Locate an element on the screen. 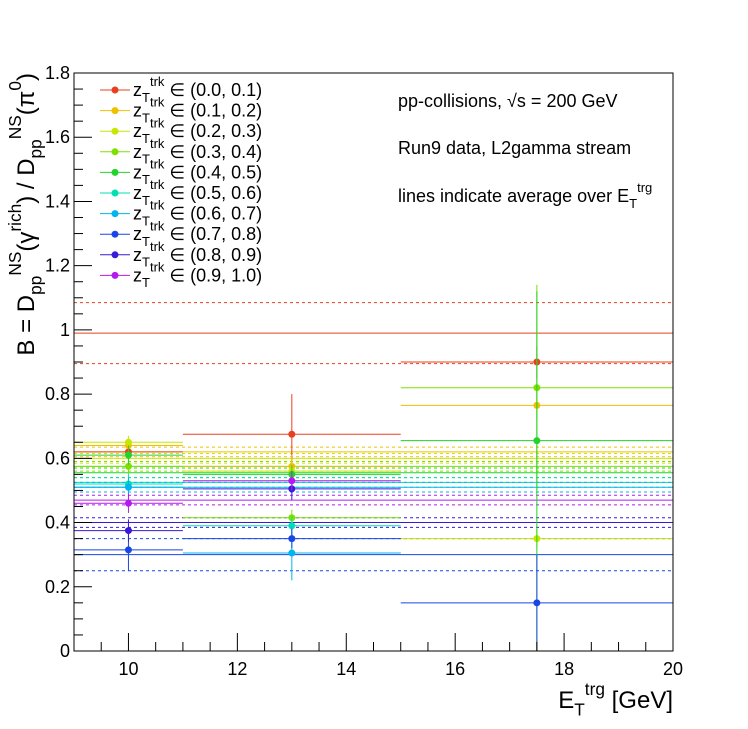 The image size is (748, 729). legend-item: zTtrk ∈ (0.6, 0.7) is located at coordinates (181, 213).